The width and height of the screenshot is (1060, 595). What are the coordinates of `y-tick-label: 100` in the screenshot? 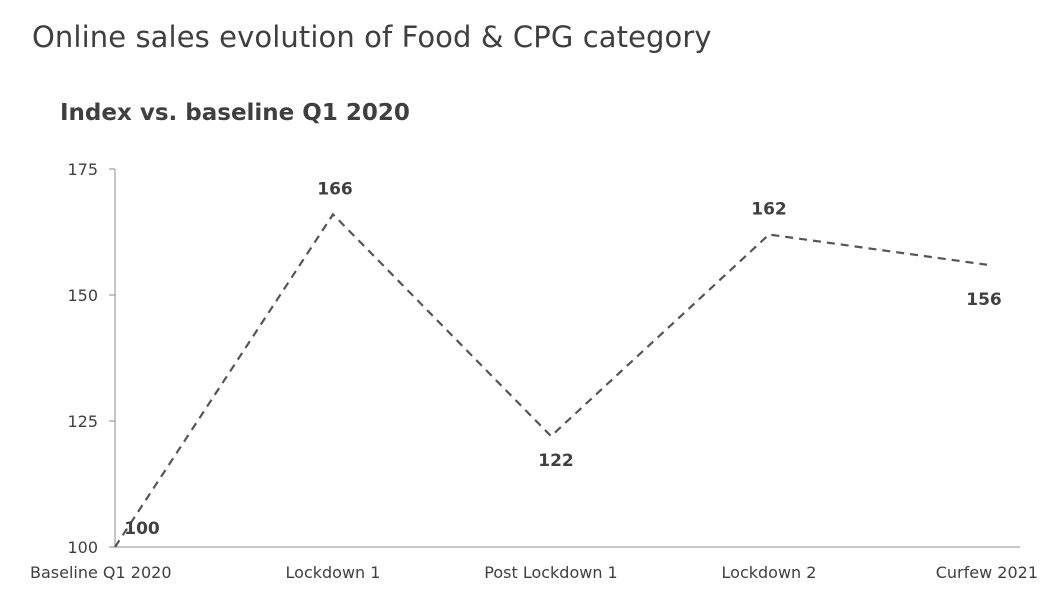 It's located at (82, 547).